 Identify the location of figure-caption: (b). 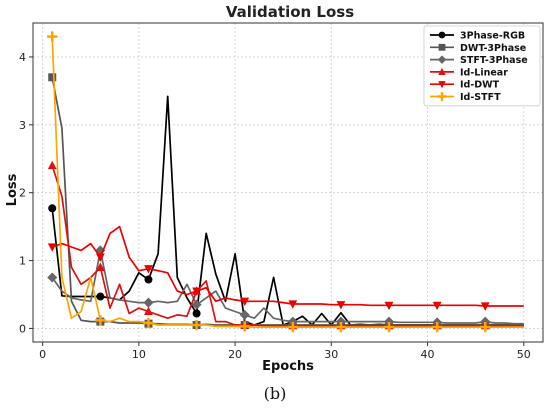
(275, 393).